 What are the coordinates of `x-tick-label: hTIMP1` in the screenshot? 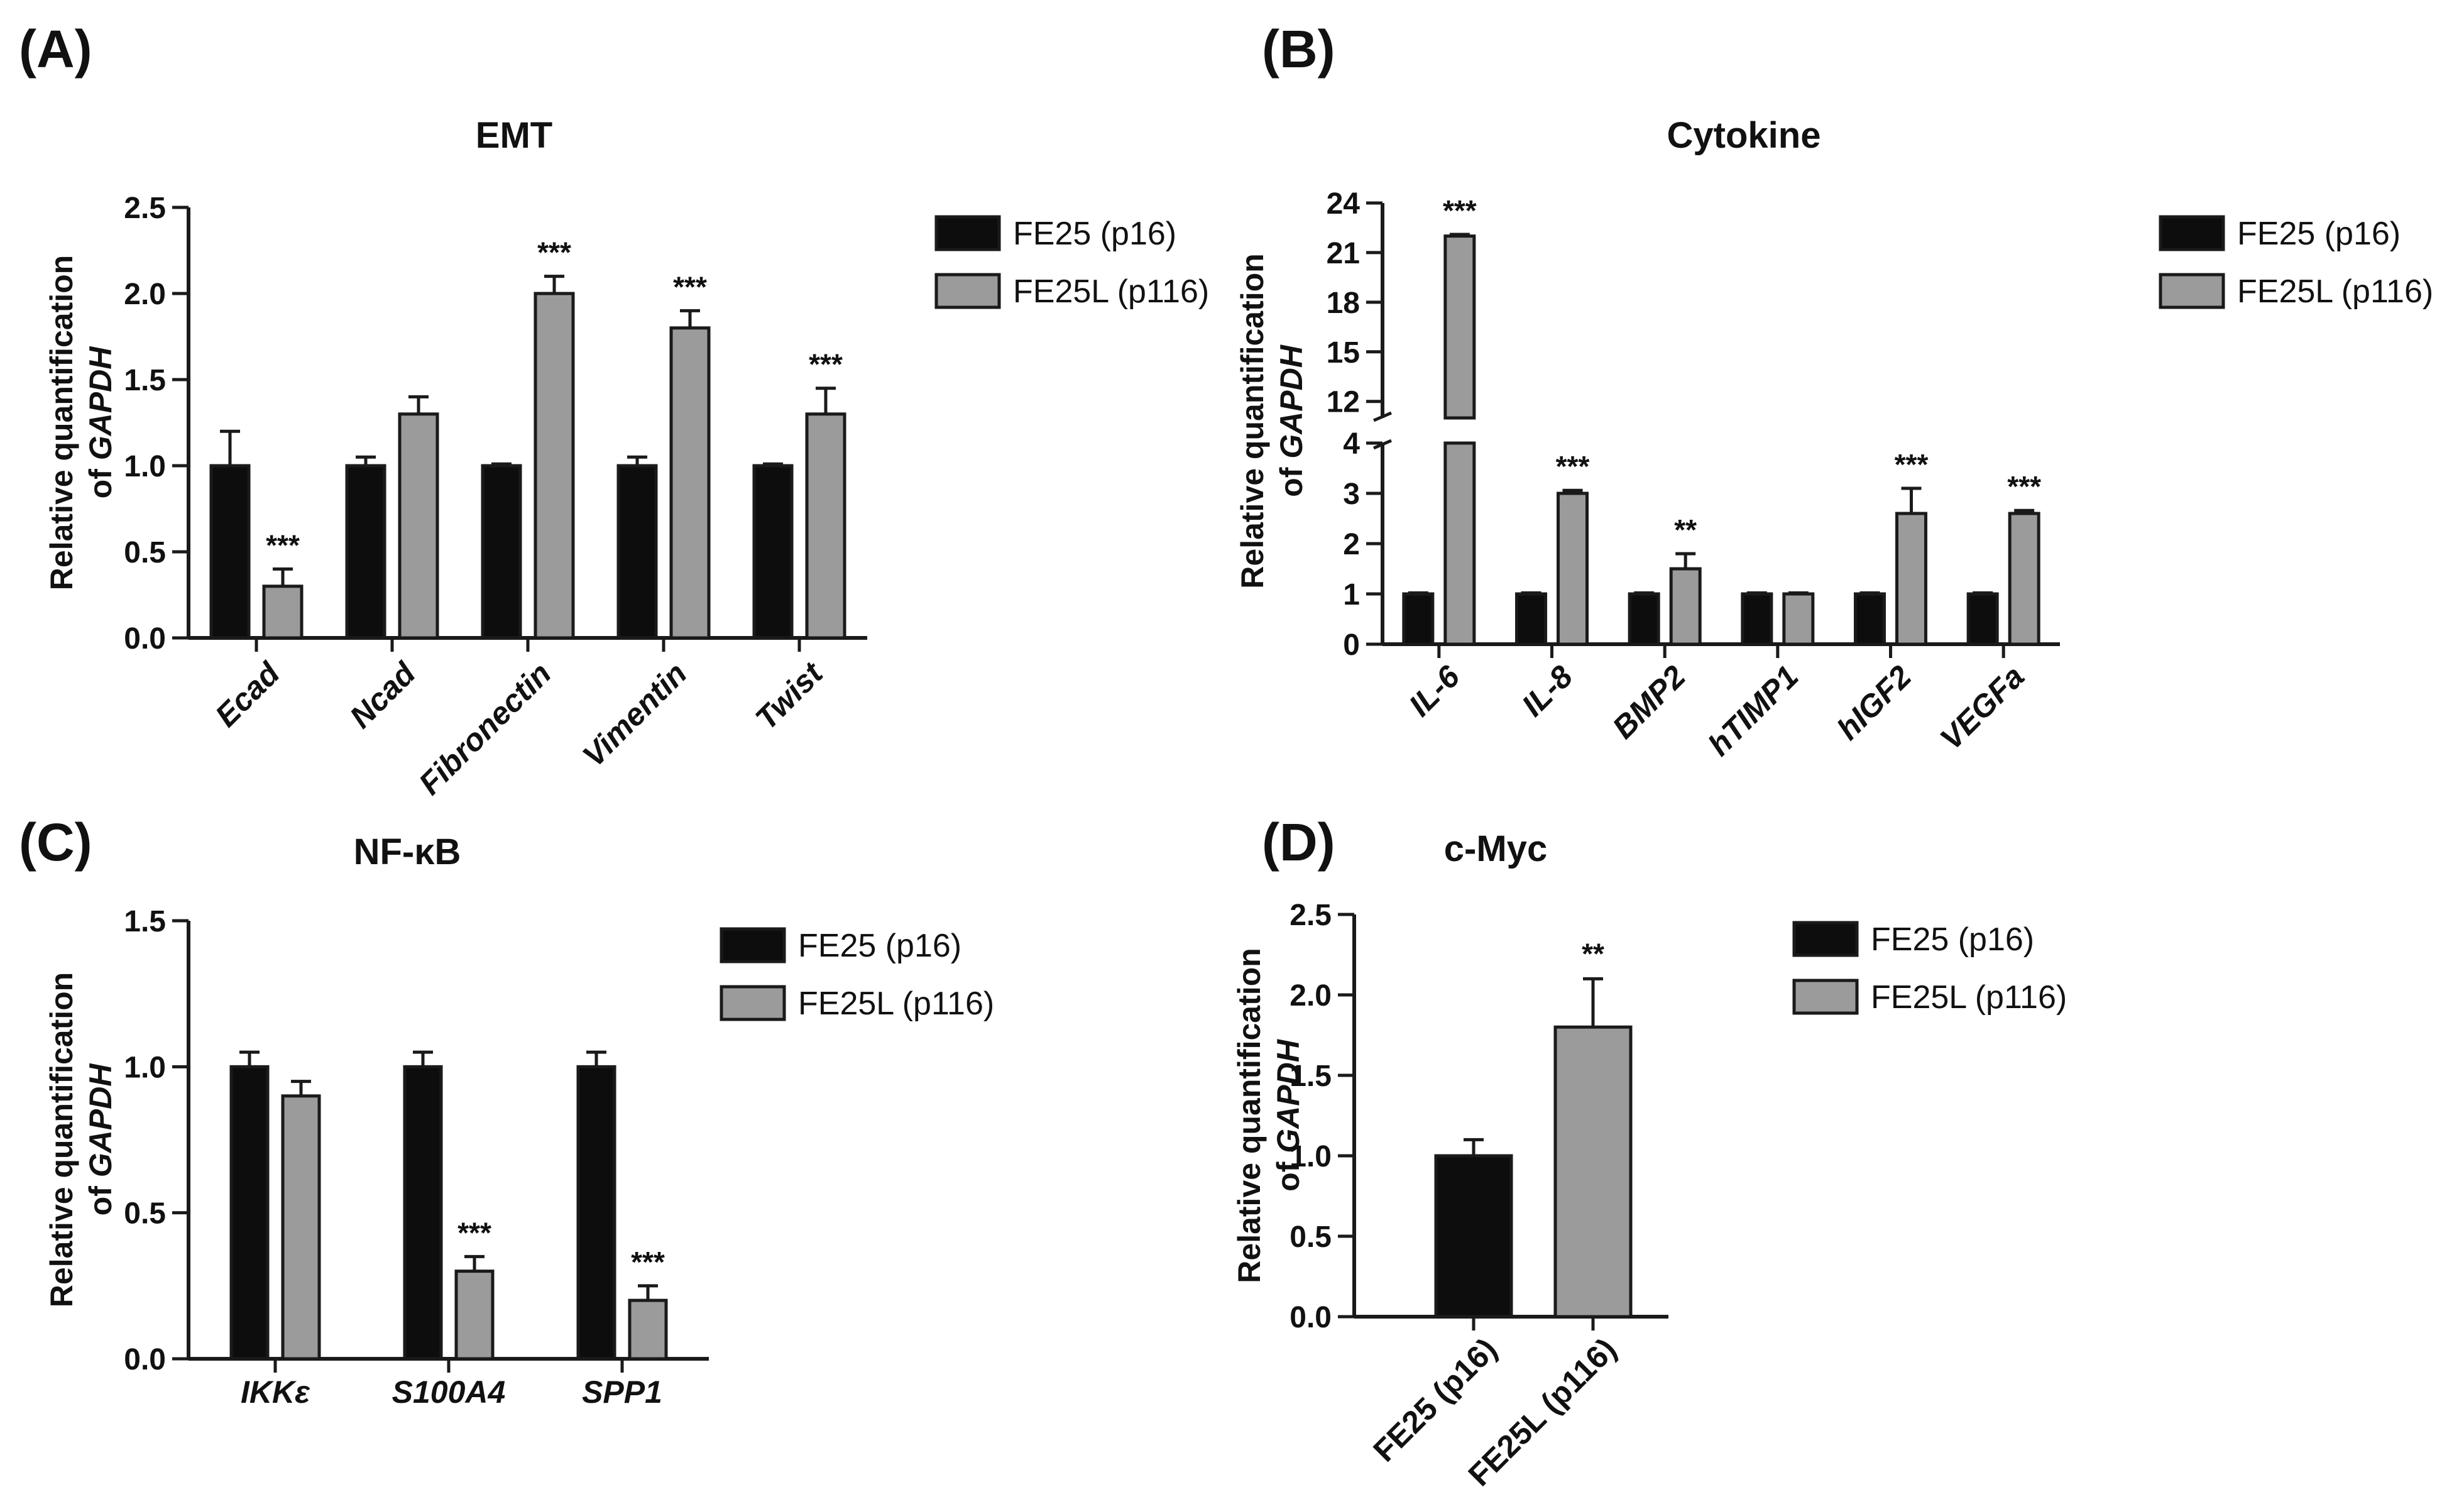 It's located at (1753, 710).